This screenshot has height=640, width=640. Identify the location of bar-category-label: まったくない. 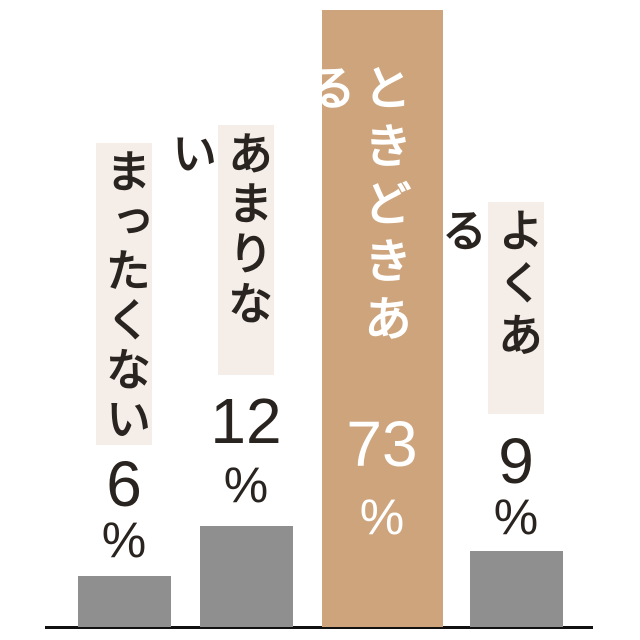
(124, 294).